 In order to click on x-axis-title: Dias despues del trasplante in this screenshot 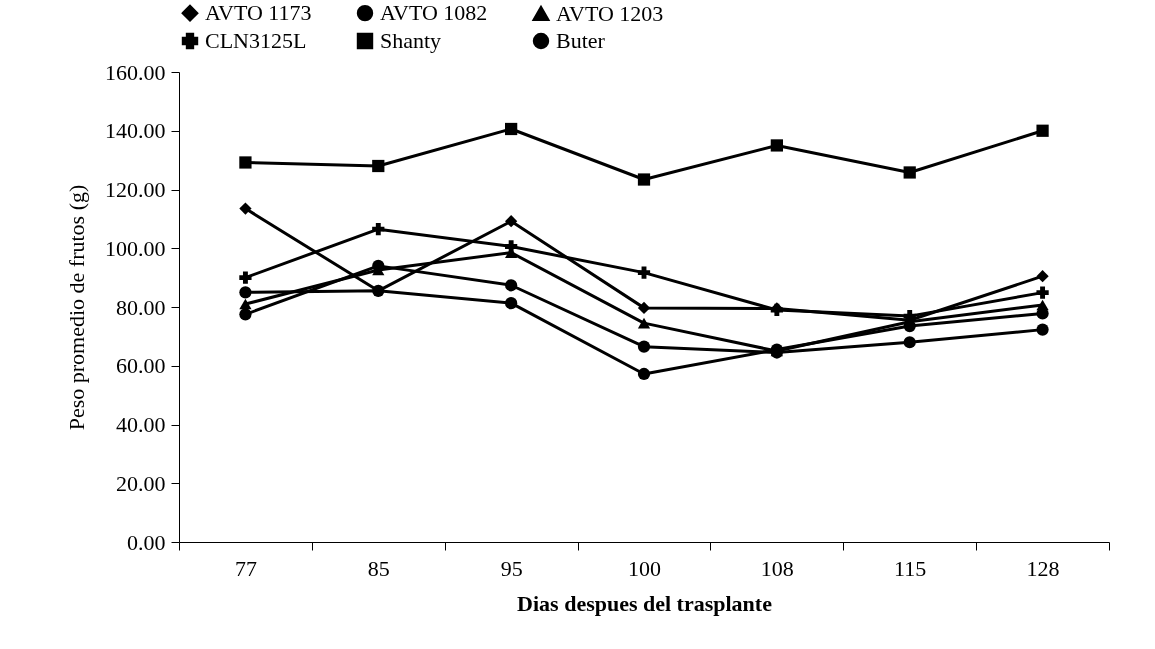, I will do `click(645, 603)`.